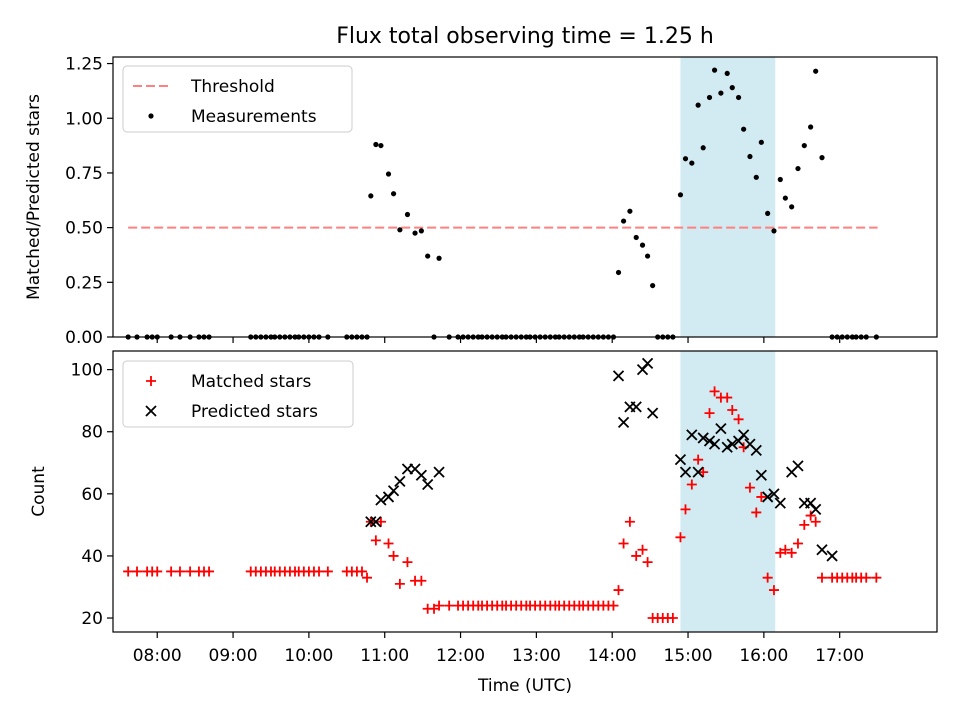 This screenshot has width=960, height=720. What do you see at coordinates (536, 656) in the screenshot?
I see `x-tick-label: 13:00` at bounding box center [536, 656].